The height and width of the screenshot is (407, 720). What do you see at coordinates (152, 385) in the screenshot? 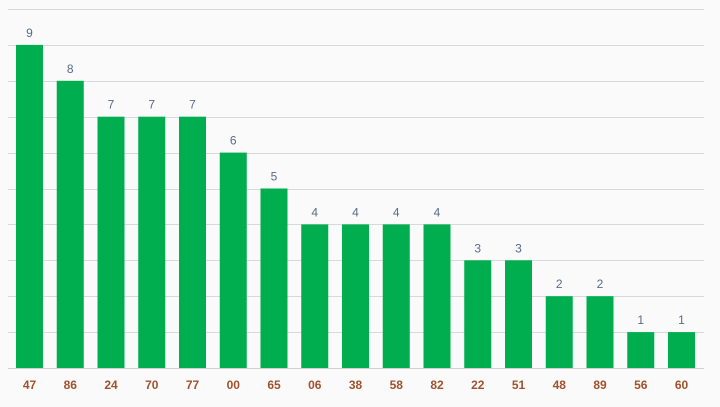
I see `x-tick-label-70: 70` at bounding box center [152, 385].